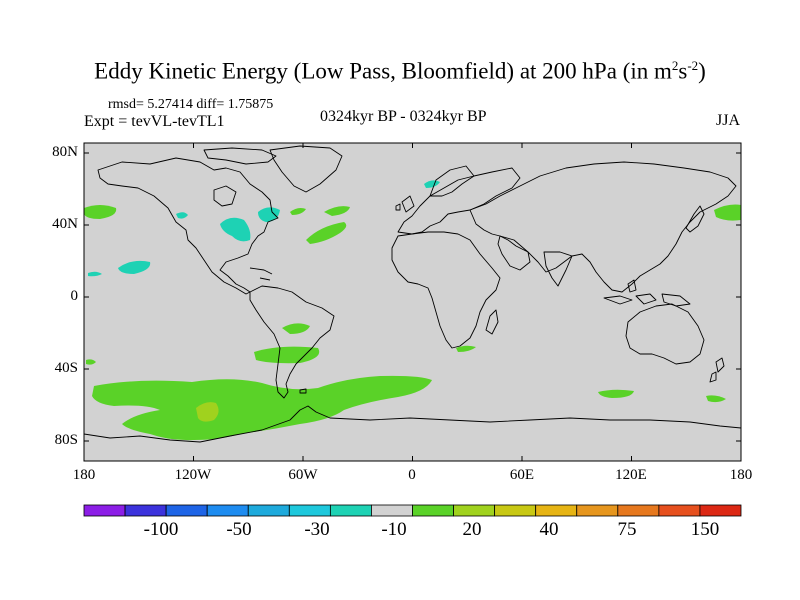 This screenshot has height=600, width=800. What do you see at coordinates (65, 152) in the screenshot?
I see `lat-label-80n: 80N` at bounding box center [65, 152].